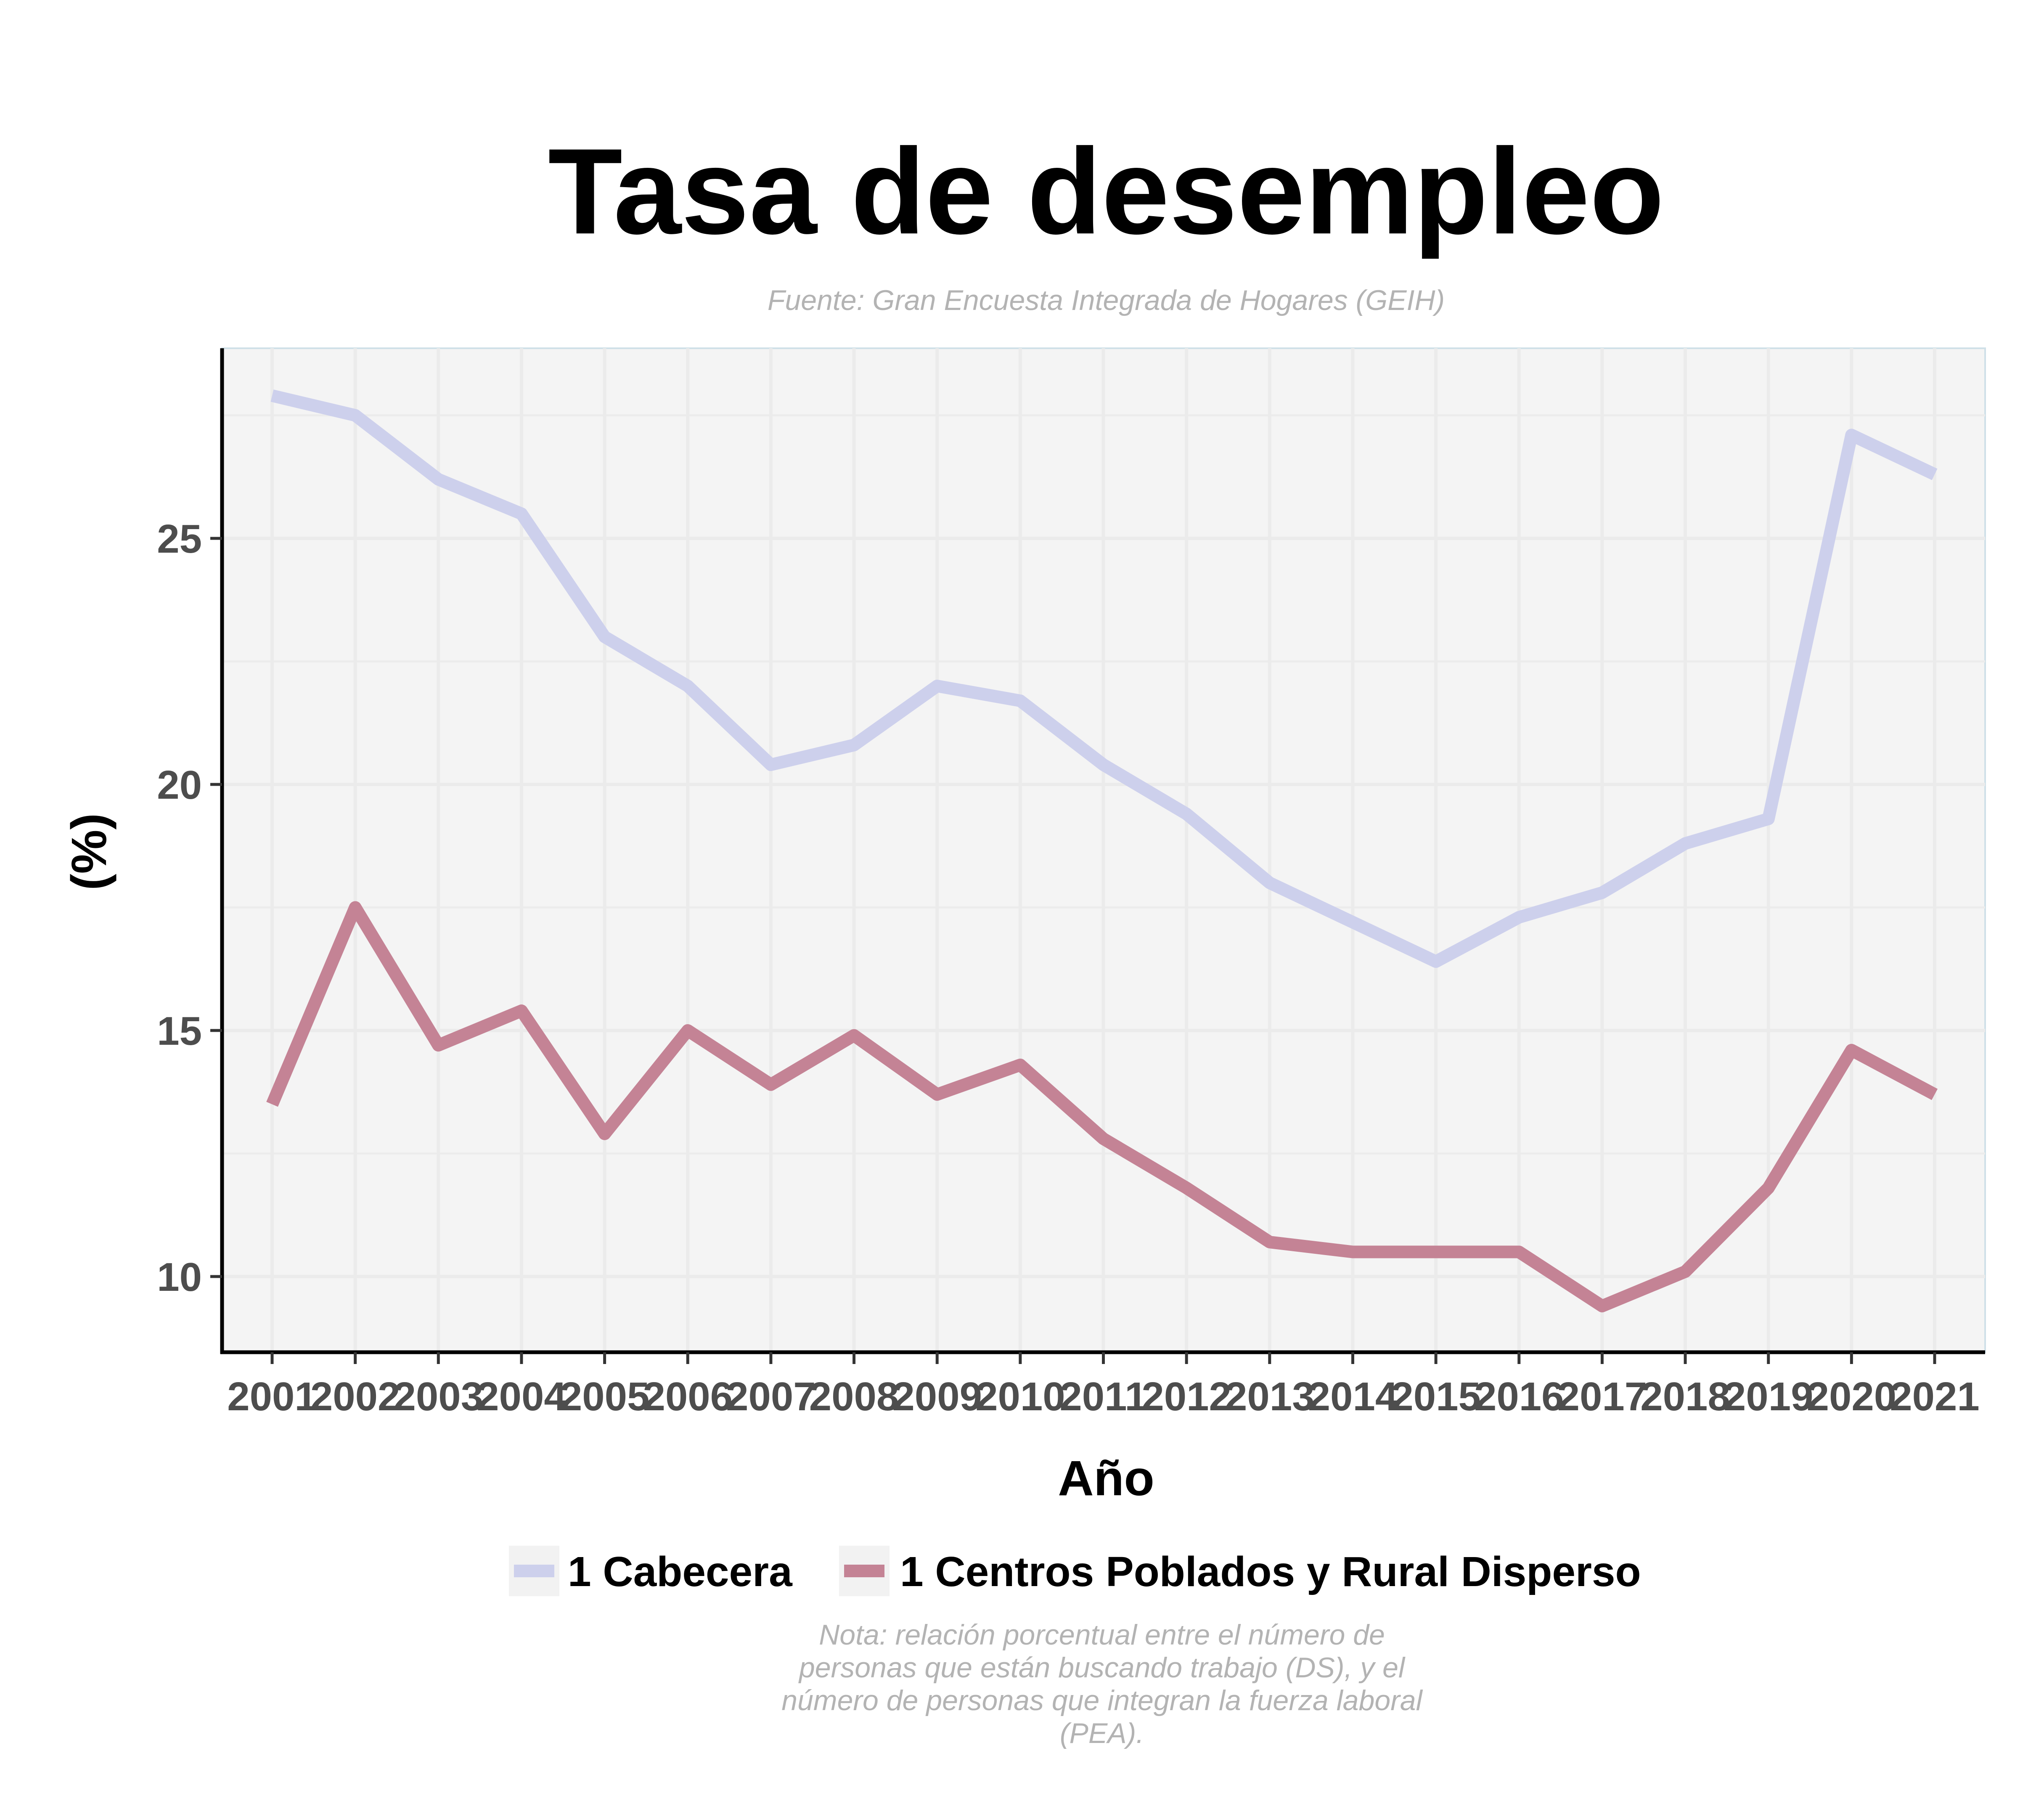  What do you see at coordinates (1102, 1733) in the screenshot?
I see `caption-line: (PEA).` at bounding box center [1102, 1733].